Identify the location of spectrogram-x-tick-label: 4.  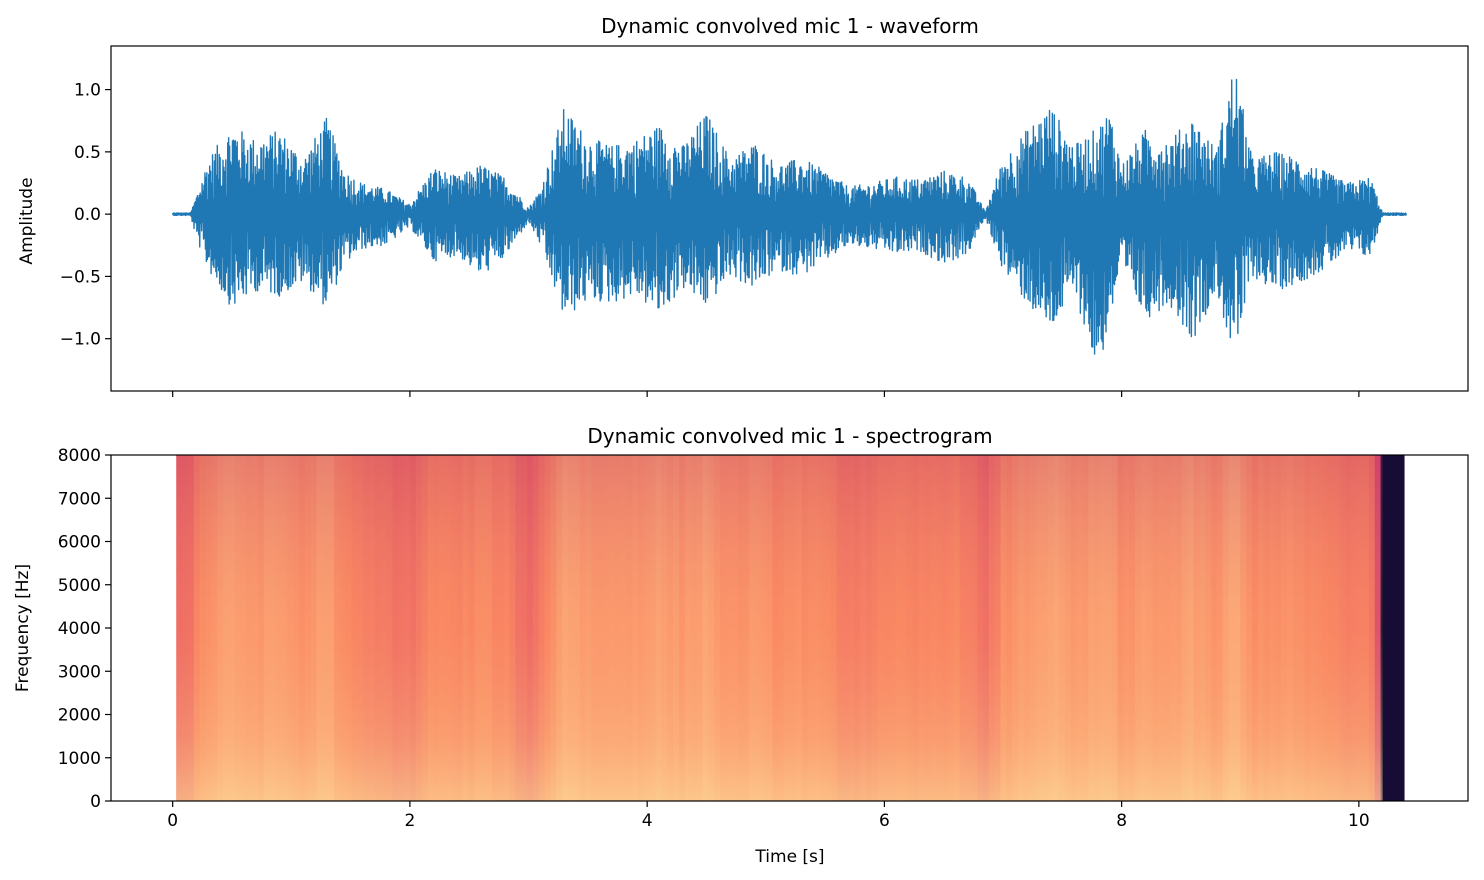
(647, 821).